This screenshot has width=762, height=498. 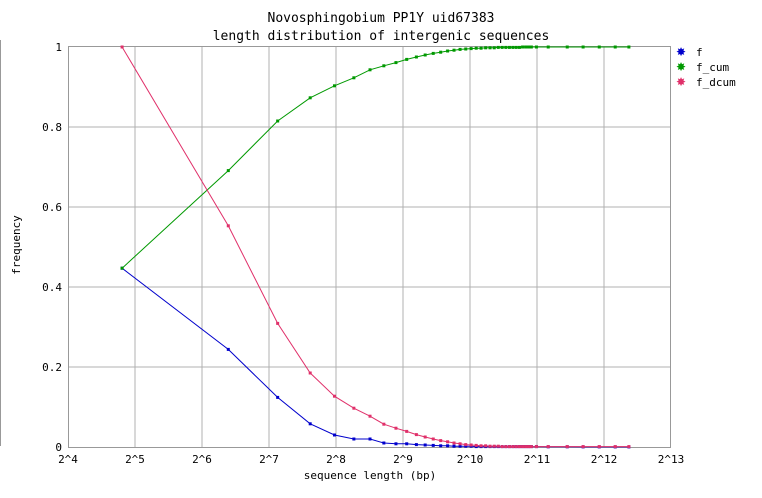 What do you see at coordinates (52, 287) in the screenshot?
I see `y-tick-label: 0.4` at bounding box center [52, 287].